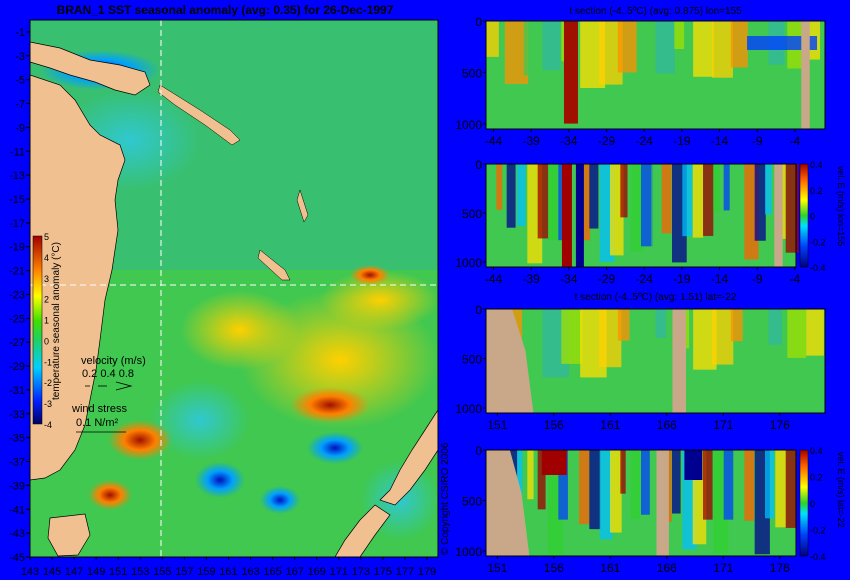  Describe the element at coordinates (69, 535) in the screenshot. I see `tasmania-land` at that location.